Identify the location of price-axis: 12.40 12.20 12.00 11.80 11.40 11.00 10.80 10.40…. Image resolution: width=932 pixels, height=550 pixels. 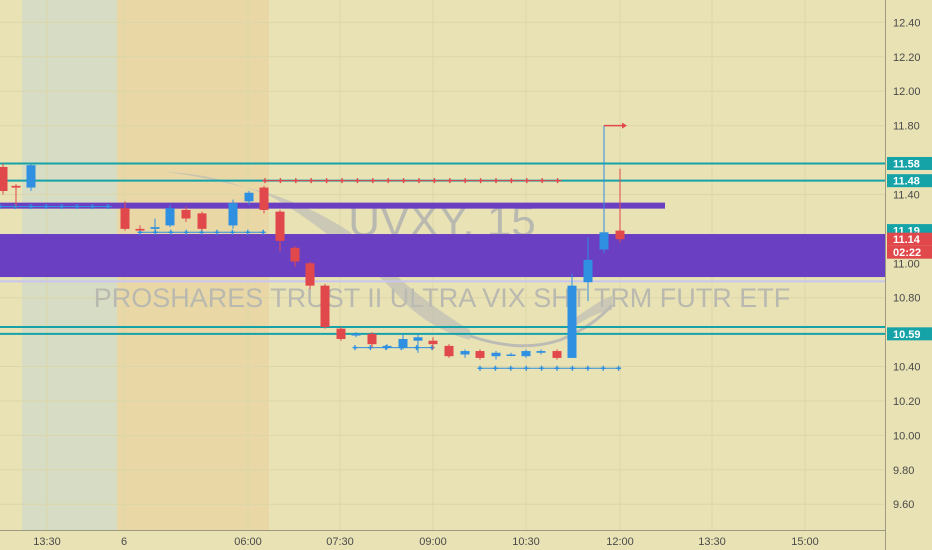
(907, 264).